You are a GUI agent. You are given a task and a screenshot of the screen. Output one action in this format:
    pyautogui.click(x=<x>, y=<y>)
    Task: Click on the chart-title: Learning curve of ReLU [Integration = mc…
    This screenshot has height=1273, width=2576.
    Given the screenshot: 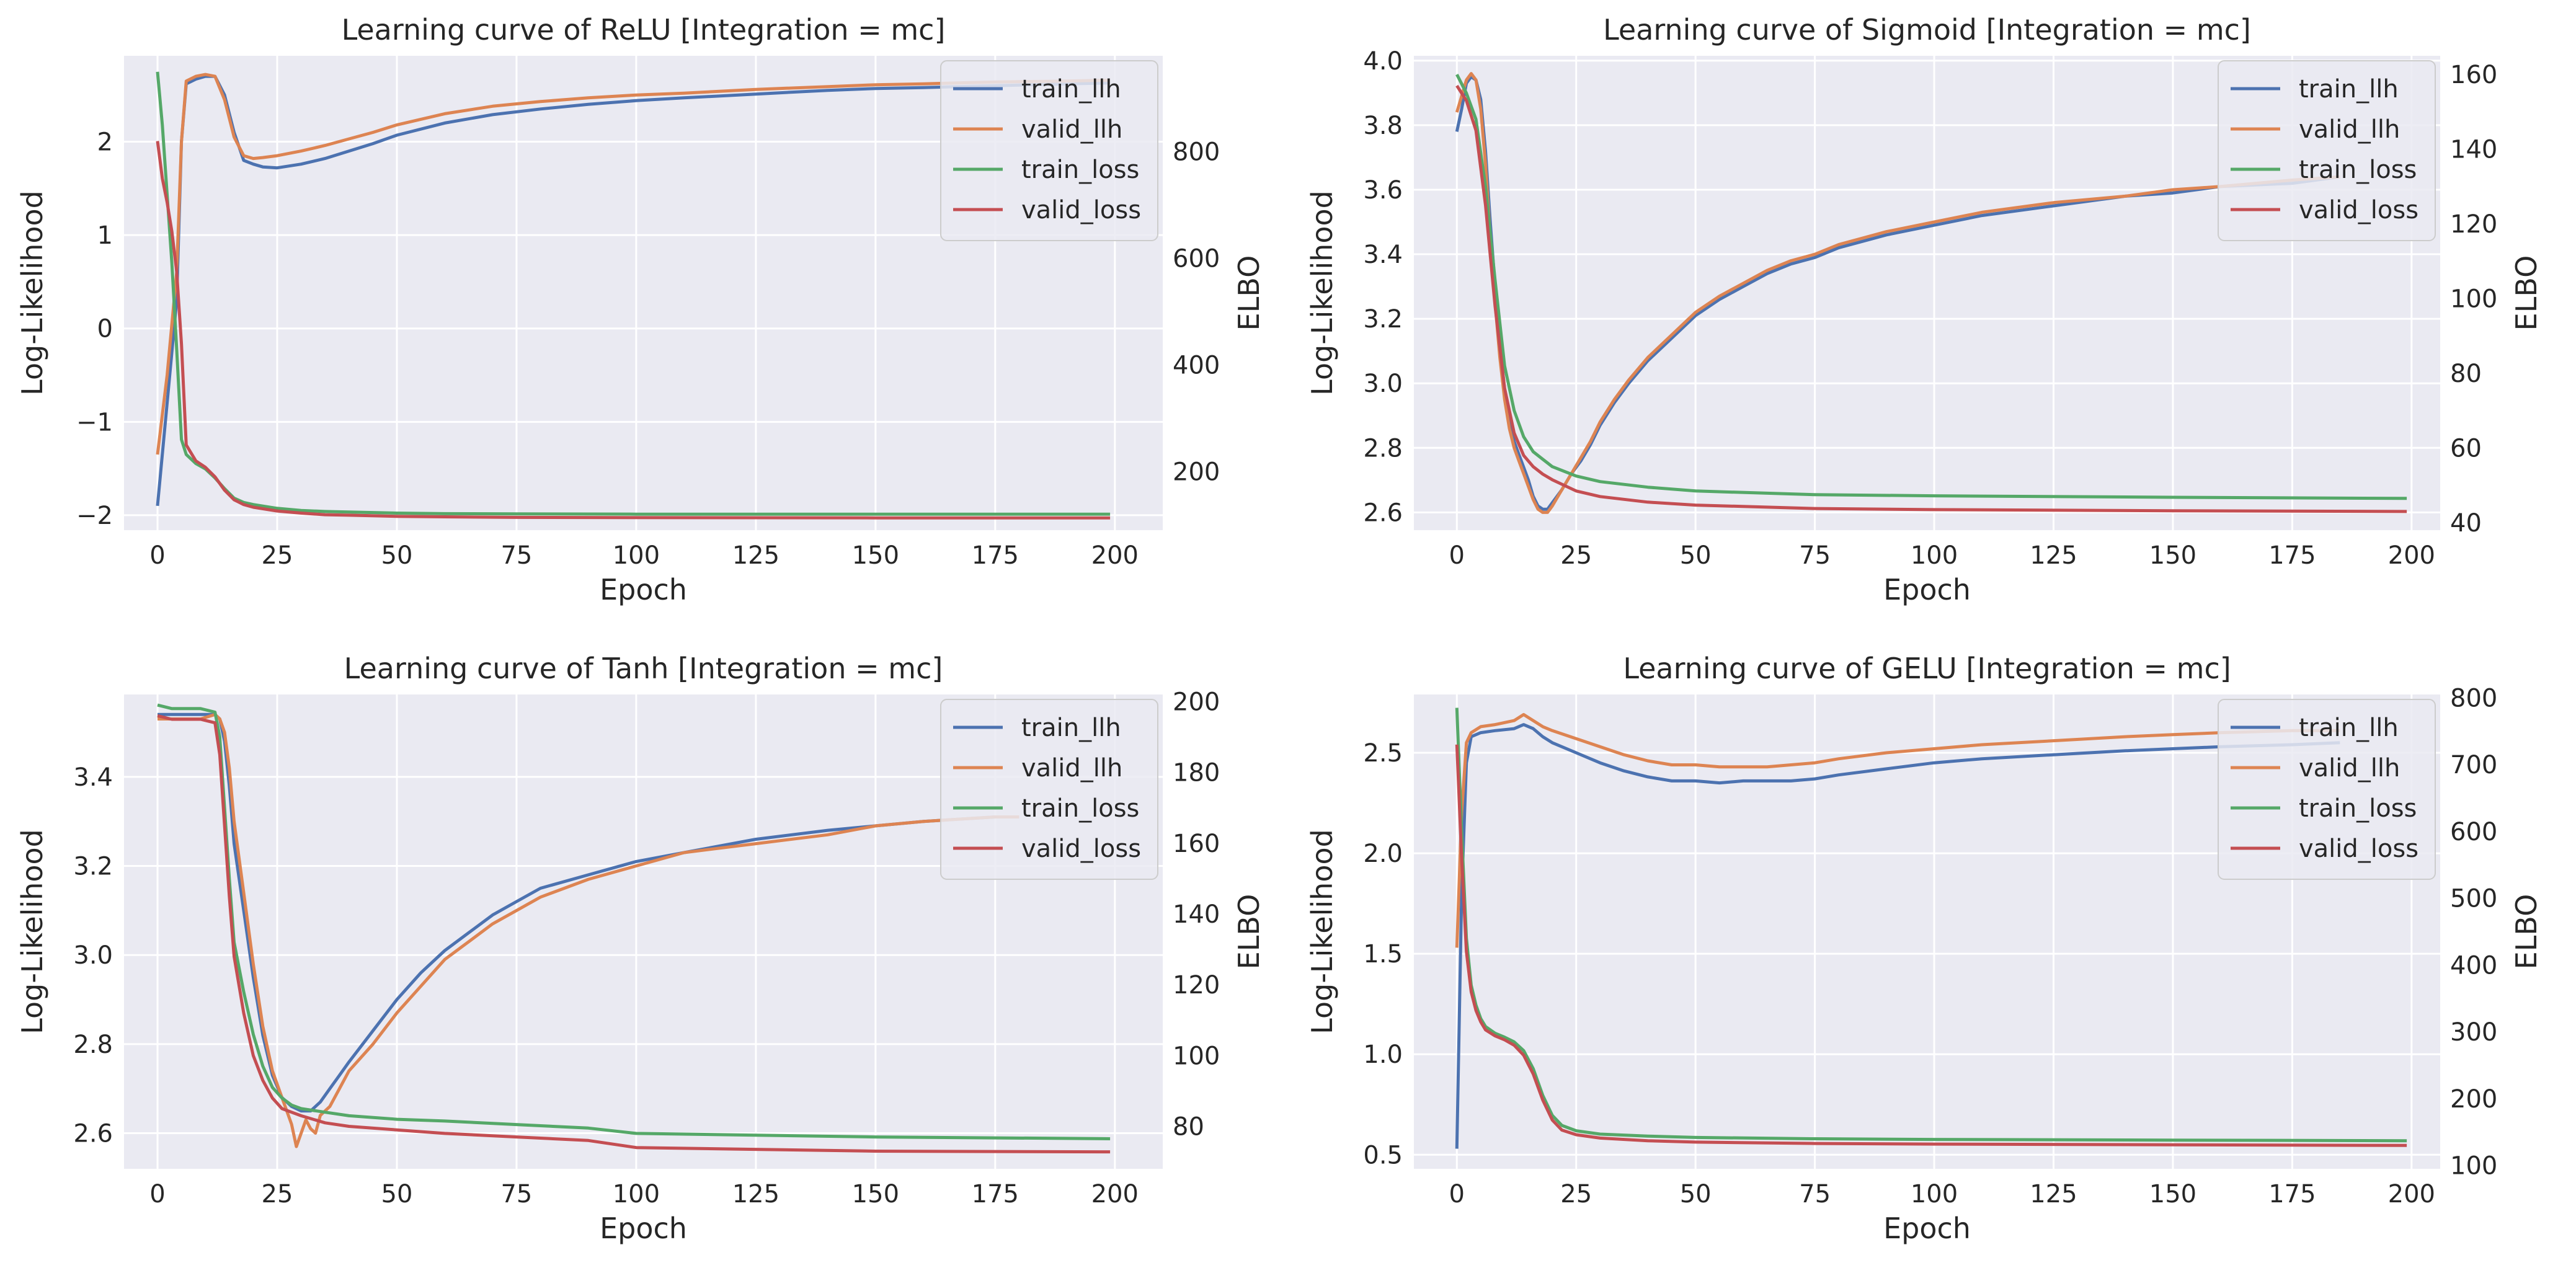 What is the action you would take?
    pyautogui.click(x=644, y=30)
    